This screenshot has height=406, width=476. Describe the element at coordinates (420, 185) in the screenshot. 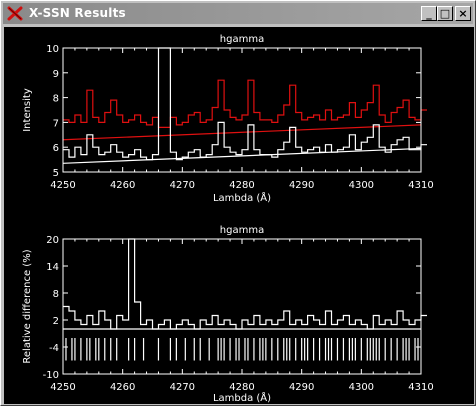

I see `panel1-xtick-label-4310: 4310` at that location.